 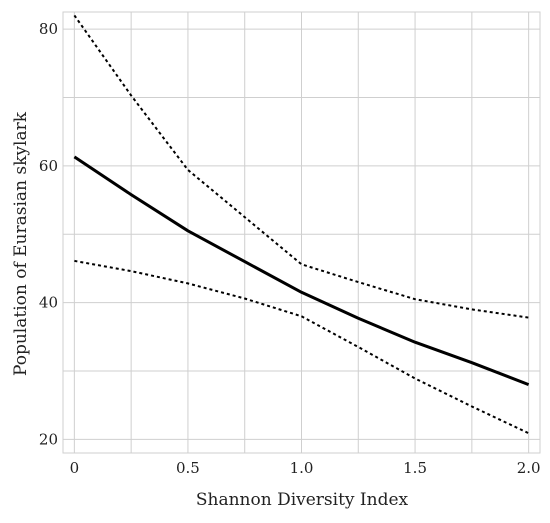 What do you see at coordinates (75, 468) in the screenshot?
I see `x-tick-label: 0` at bounding box center [75, 468].